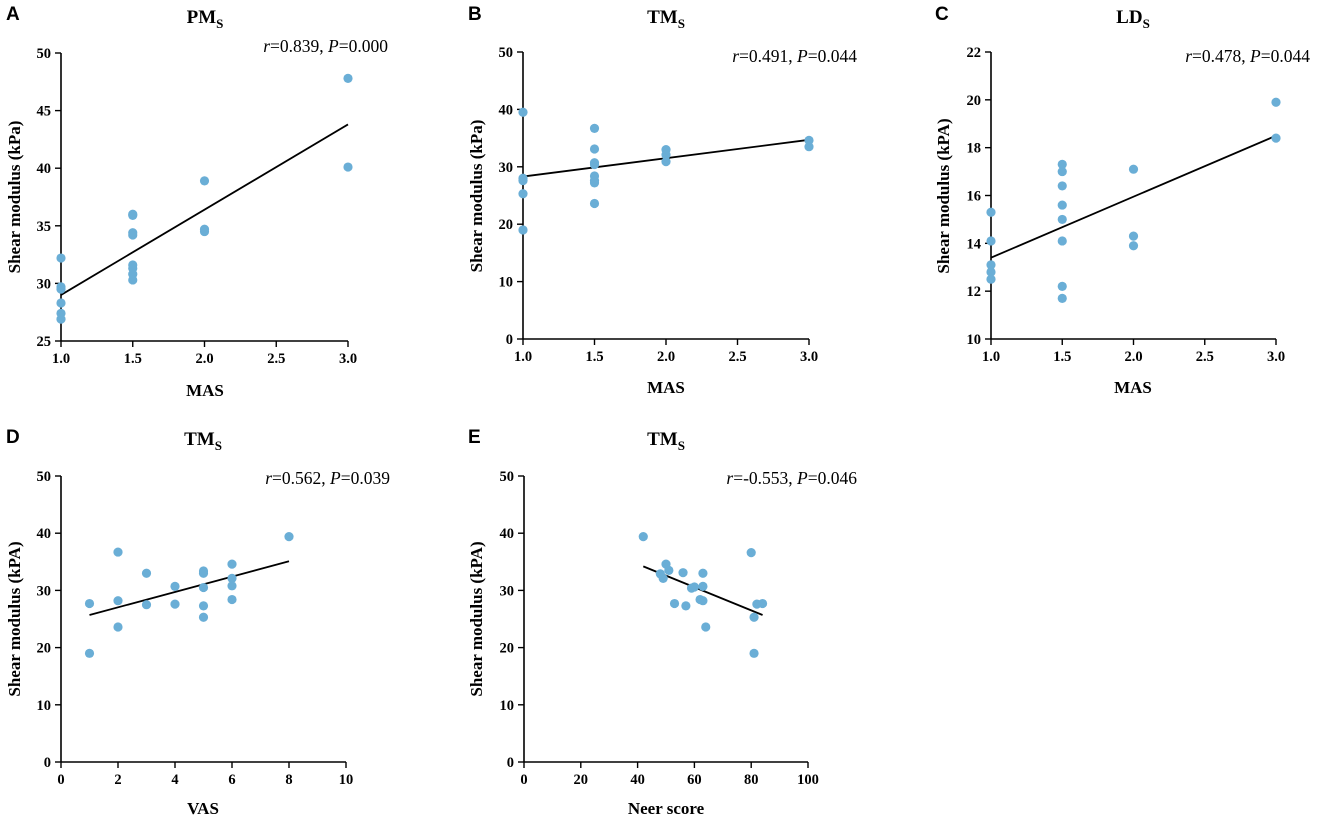  I want to click on stat-r-value: =0.491,, so click(768, 56).